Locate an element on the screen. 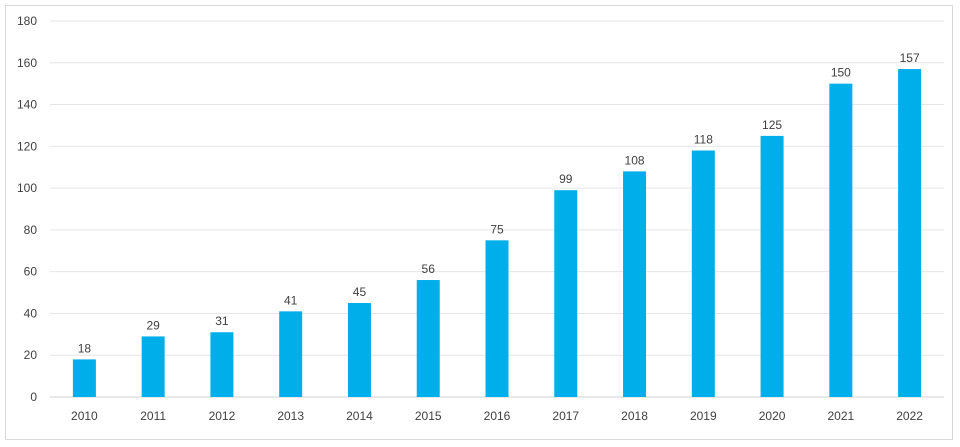  x-tick-label-2021: 2021 is located at coordinates (840, 416).